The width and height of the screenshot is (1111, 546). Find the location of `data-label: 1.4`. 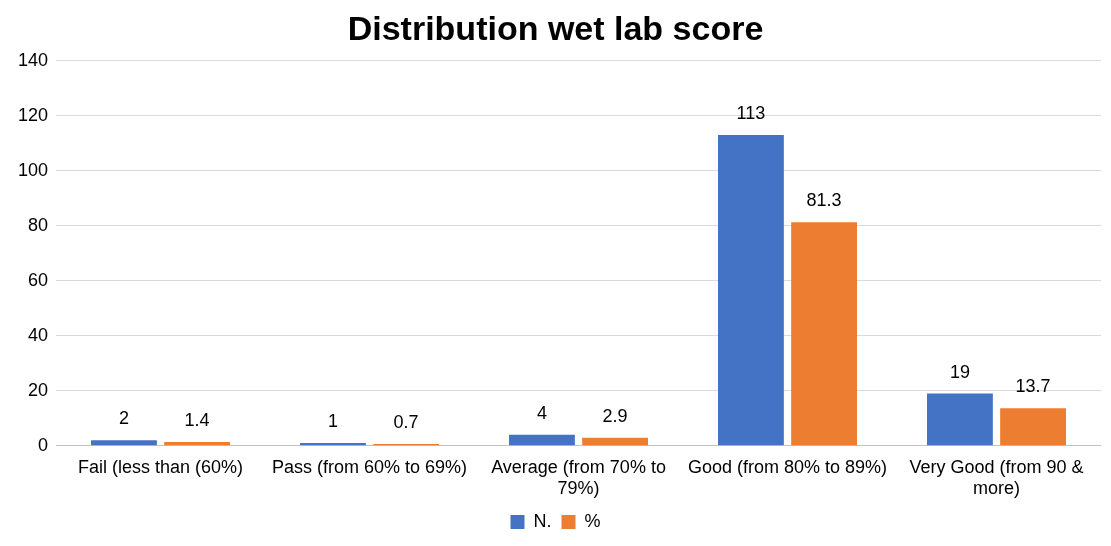

data-label: 1.4 is located at coordinates (197, 419).